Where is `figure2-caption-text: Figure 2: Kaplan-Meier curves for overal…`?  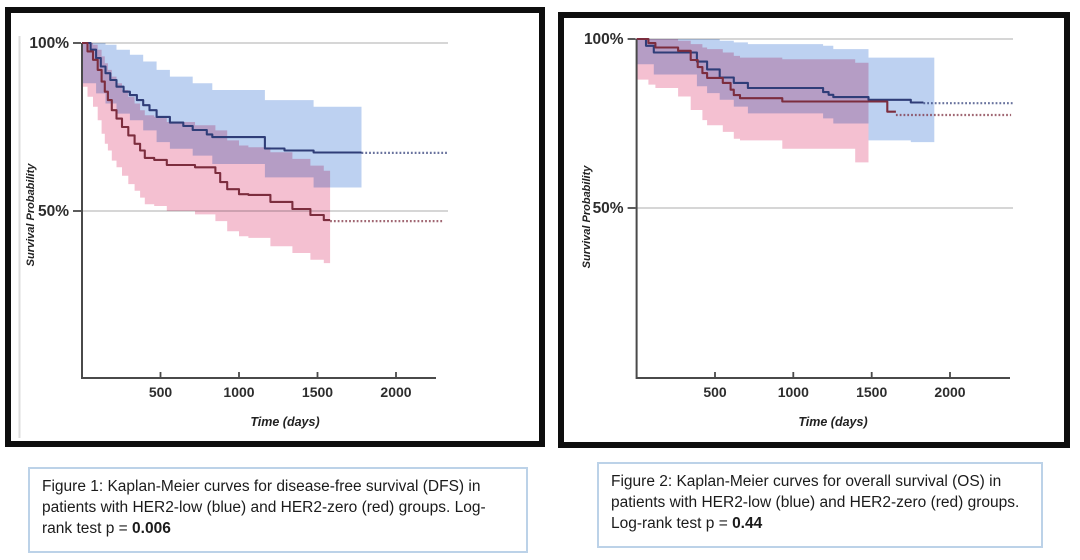 figure2-caption-text: Figure 2: Kaplan-Meier curves for overal… is located at coordinates (815, 503).